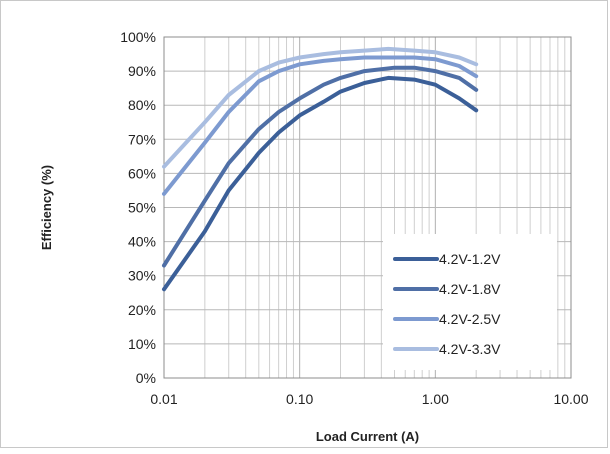  What do you see at coordinates (470, 319) in the screenshot?
I see `legend-label: 4.2V-2.5V` at bounding box center [470, 319].